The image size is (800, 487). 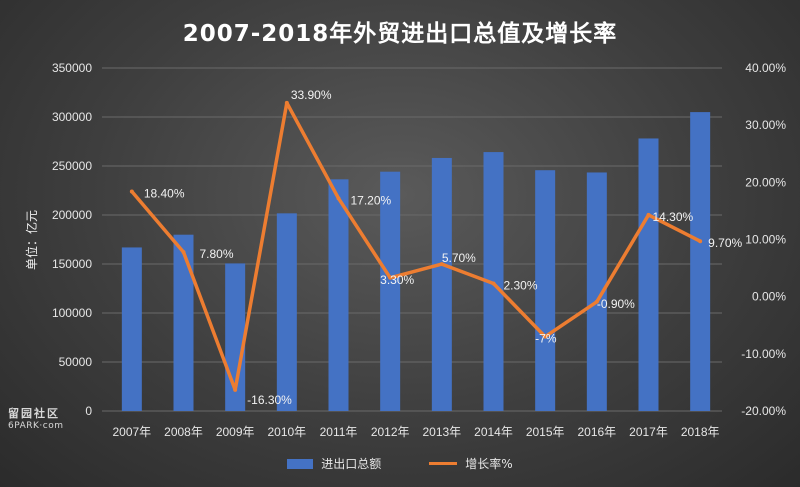 I want to click on data-label: 33.90%, so click(x=311, y=95).